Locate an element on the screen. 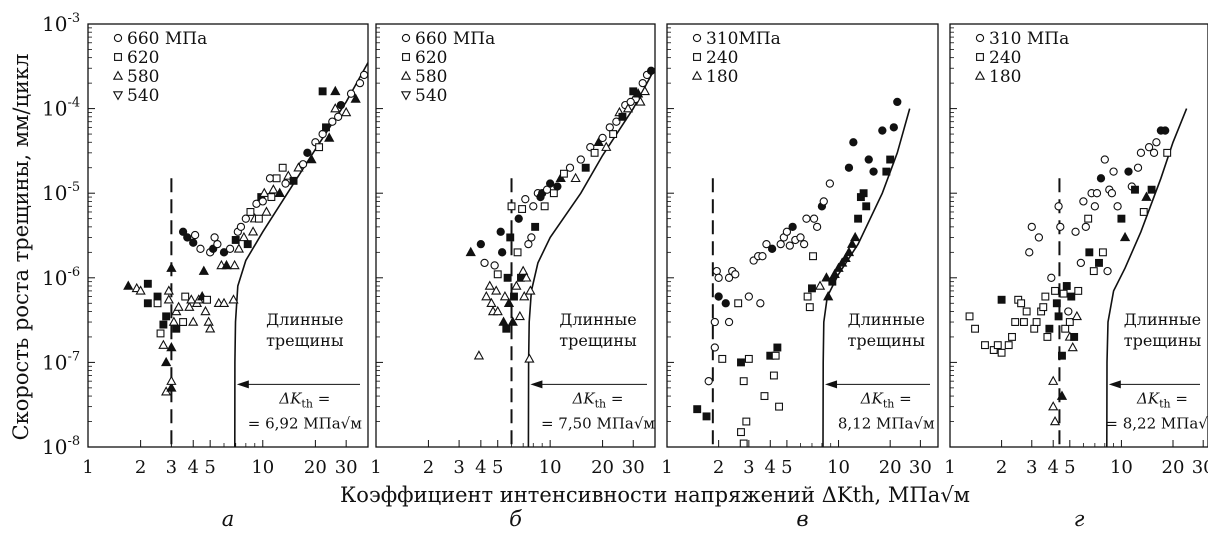 This screenshot has height=534, width=1208. x-tick-label: 1 is located at coordinates (87, 467).